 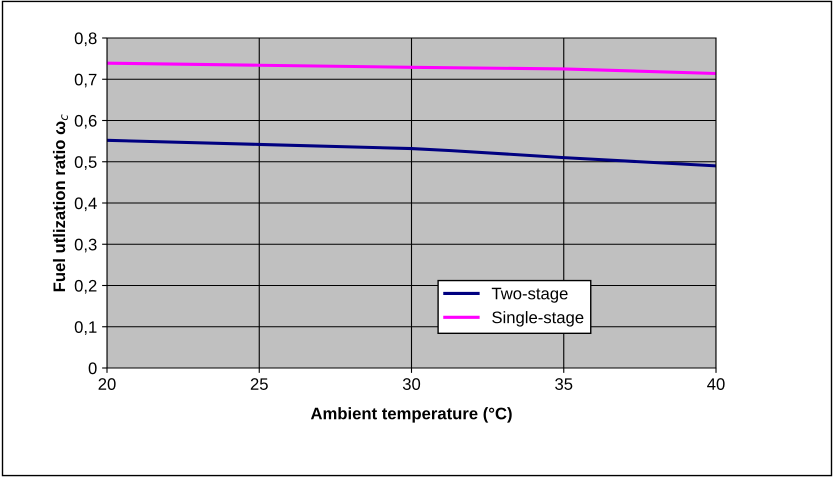 I want to click on x-tick-label: 25, so click(x=259, y=384).